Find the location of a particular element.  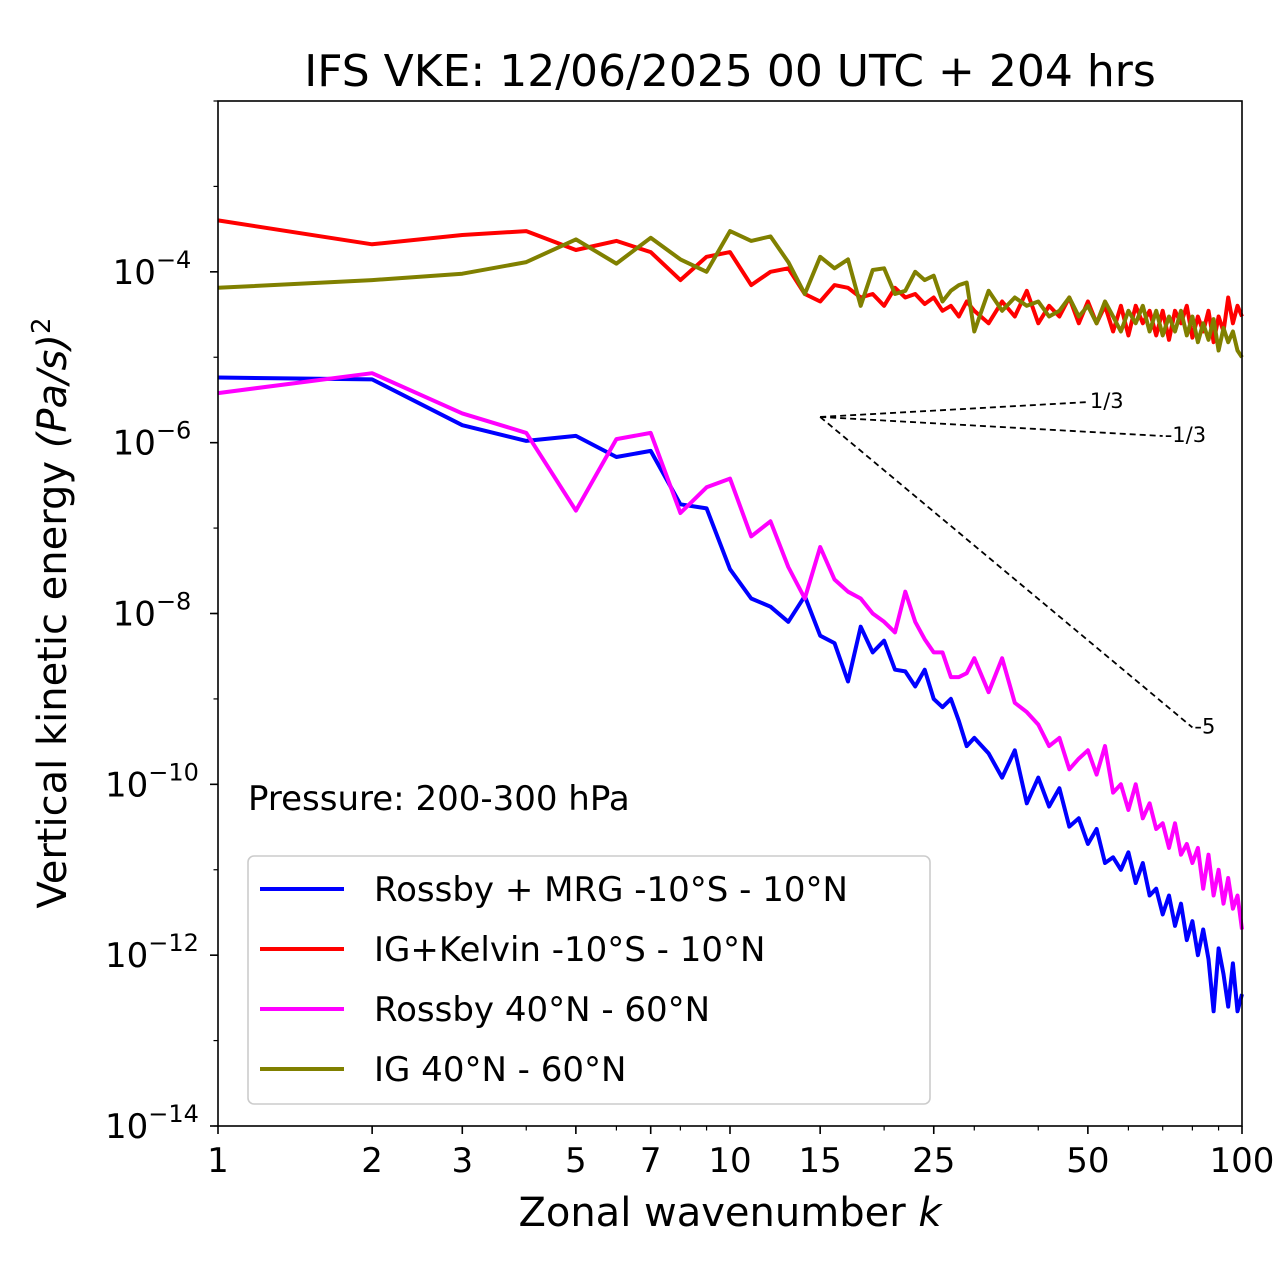

reference-slope-label: 1/3 is located at coordinates (1107, 401).